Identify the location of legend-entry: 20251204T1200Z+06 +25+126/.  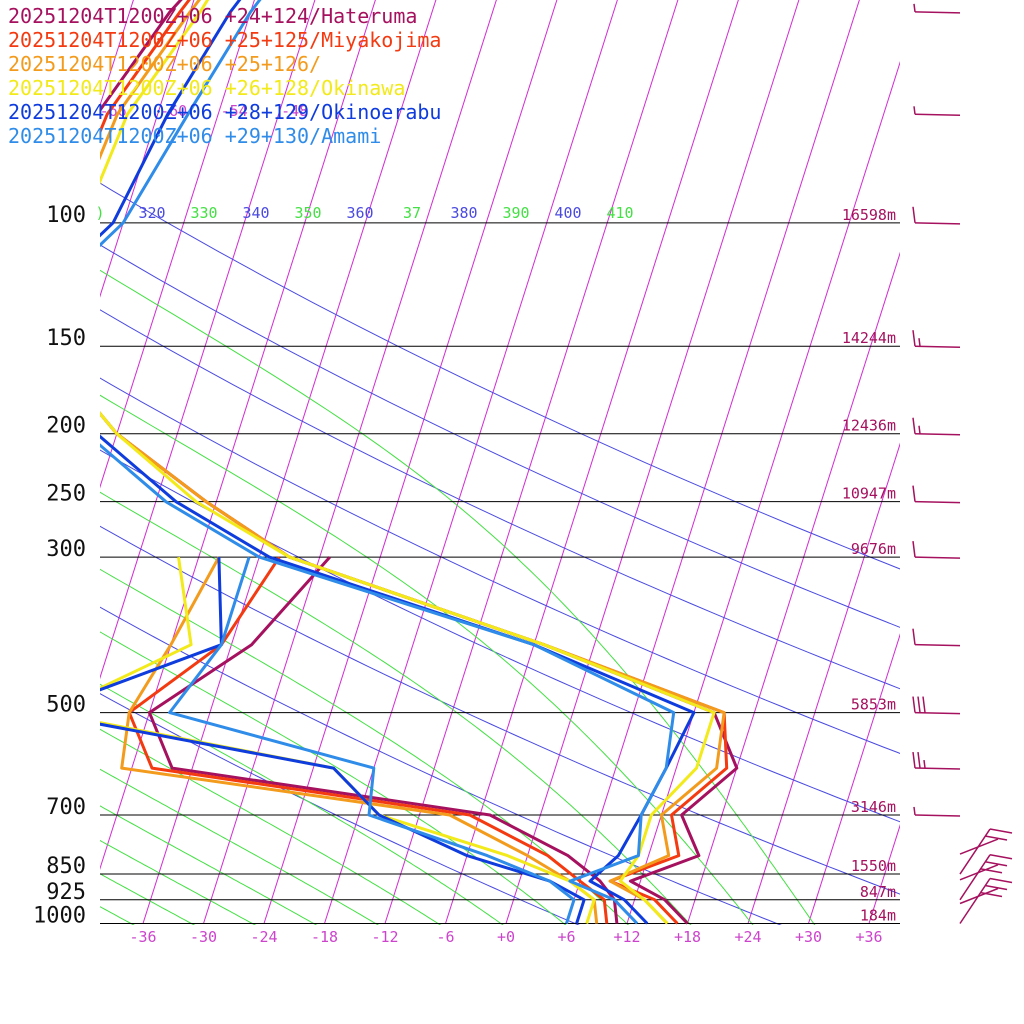
(164, 64).